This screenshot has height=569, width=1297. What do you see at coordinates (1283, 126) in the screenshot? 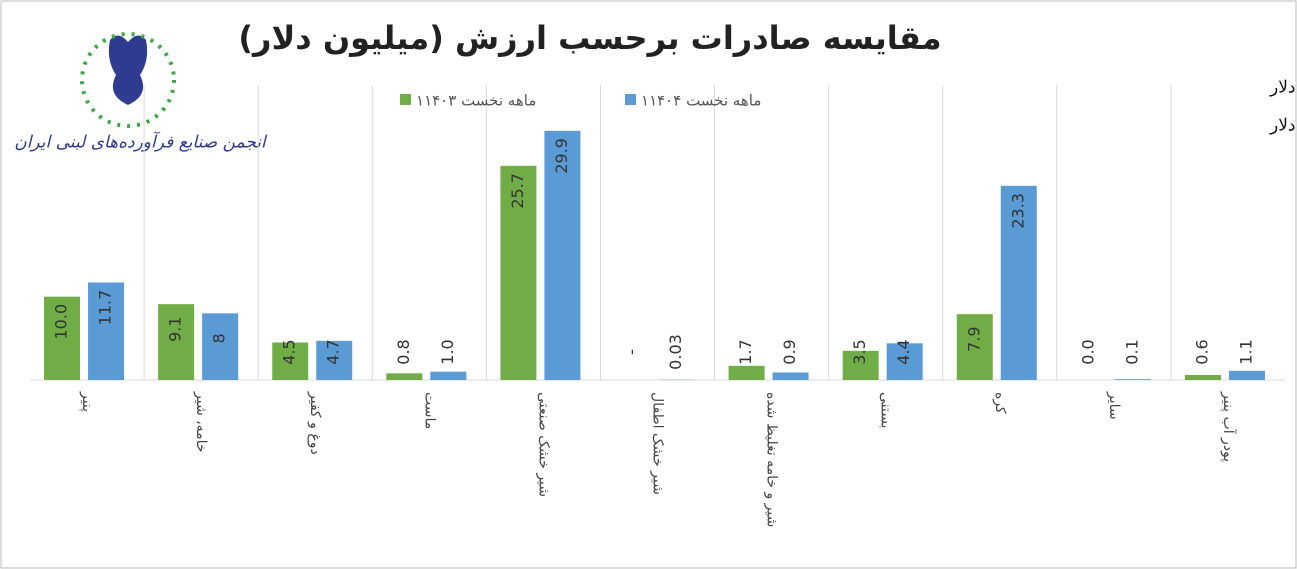
I see `annotation: صادرات یک ماهه 1403: 63.8 میلیون دلار` at bounding box center [1283, 126].